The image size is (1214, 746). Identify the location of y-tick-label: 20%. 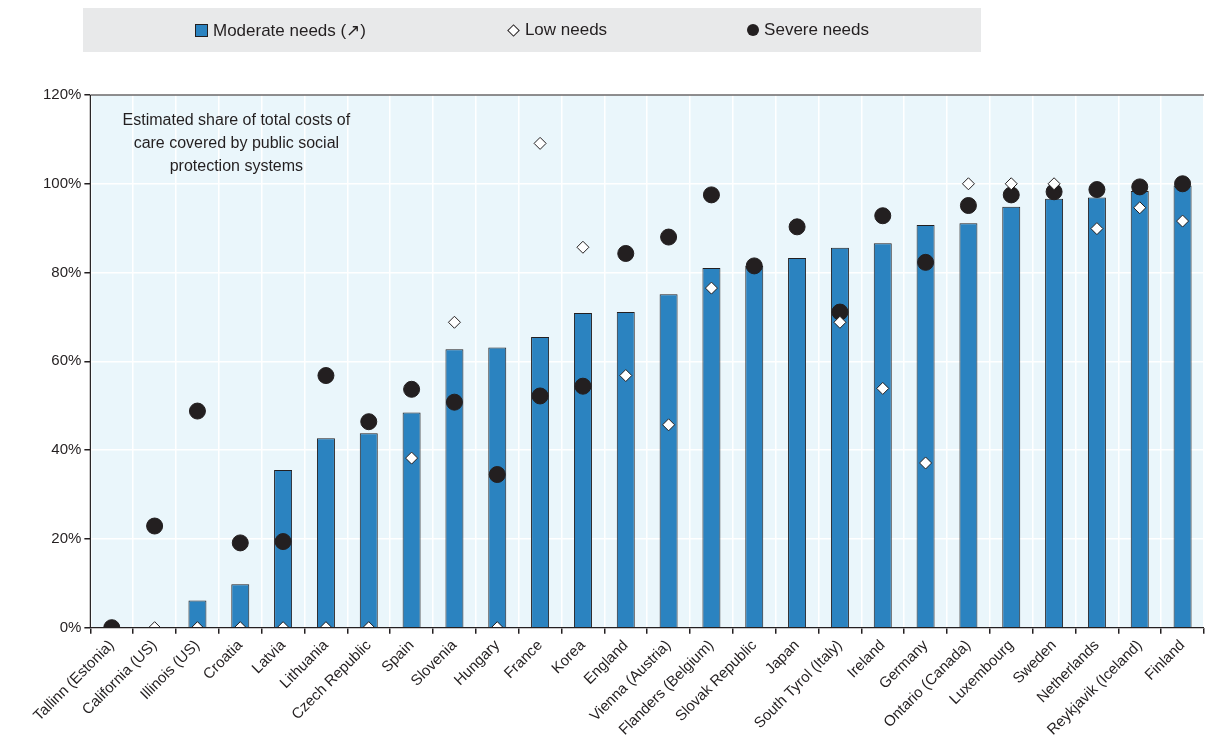
(66, 538).